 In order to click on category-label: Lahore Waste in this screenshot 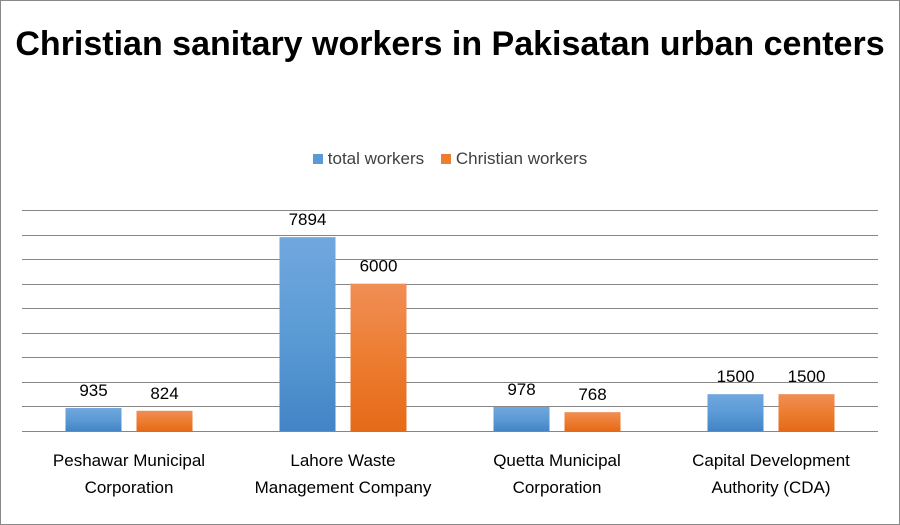, I will do `click(342, 460)`.